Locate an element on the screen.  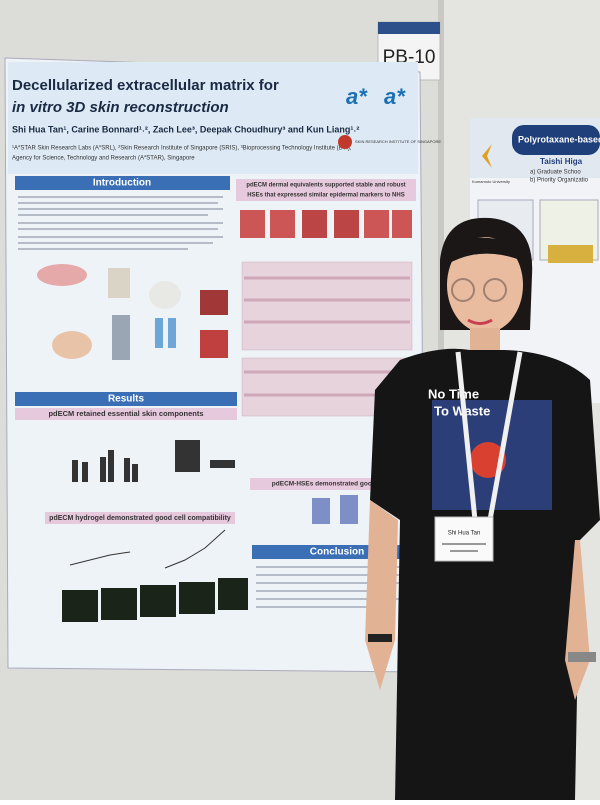
hair-fringe is located at coordinates (482, 251).